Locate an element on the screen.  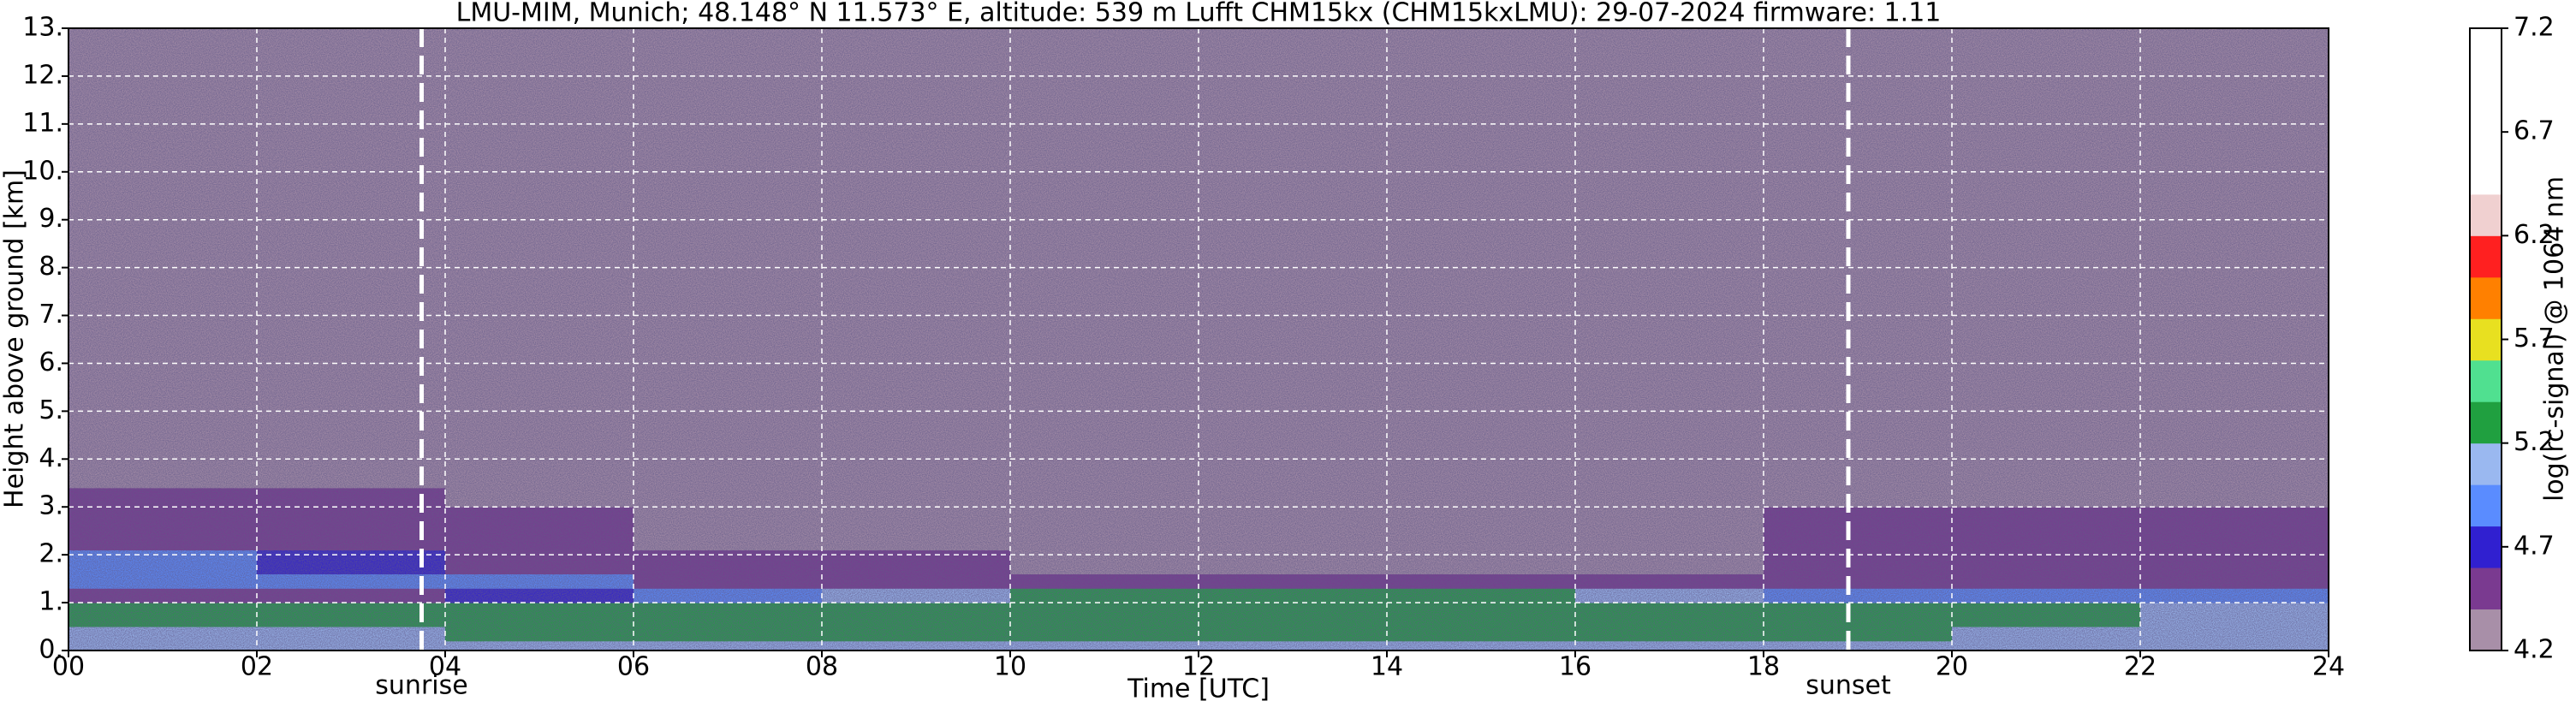
x-tick-label: 04 is located at coordinates (445, 667).